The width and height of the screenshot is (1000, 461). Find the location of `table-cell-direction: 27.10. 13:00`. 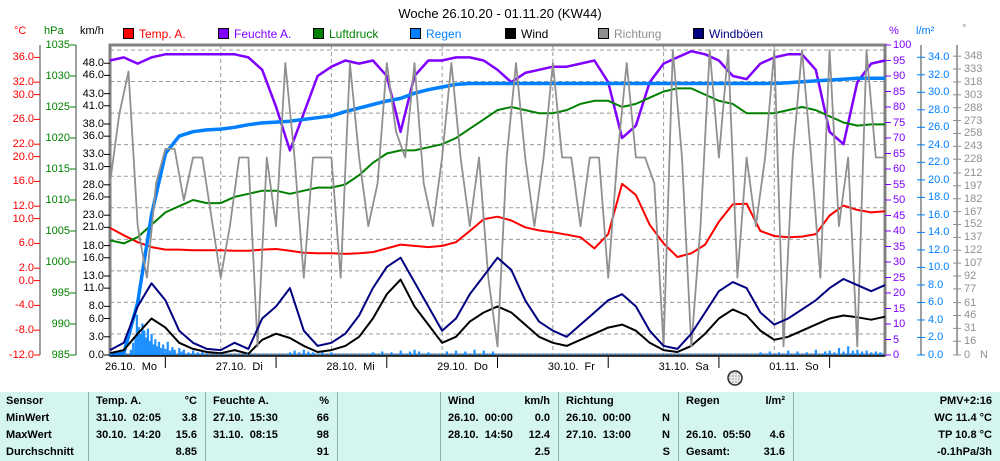

table-cell-direction: 27.10. 13:00 is located at coordinates (598, 435).